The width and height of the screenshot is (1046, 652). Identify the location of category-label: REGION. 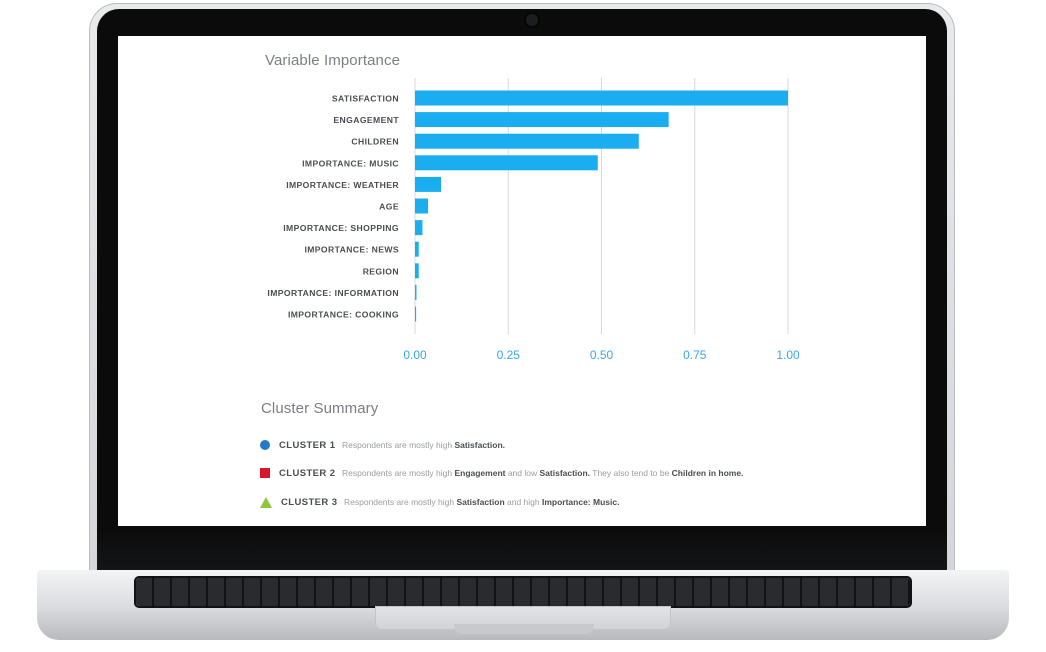
(381, 271).